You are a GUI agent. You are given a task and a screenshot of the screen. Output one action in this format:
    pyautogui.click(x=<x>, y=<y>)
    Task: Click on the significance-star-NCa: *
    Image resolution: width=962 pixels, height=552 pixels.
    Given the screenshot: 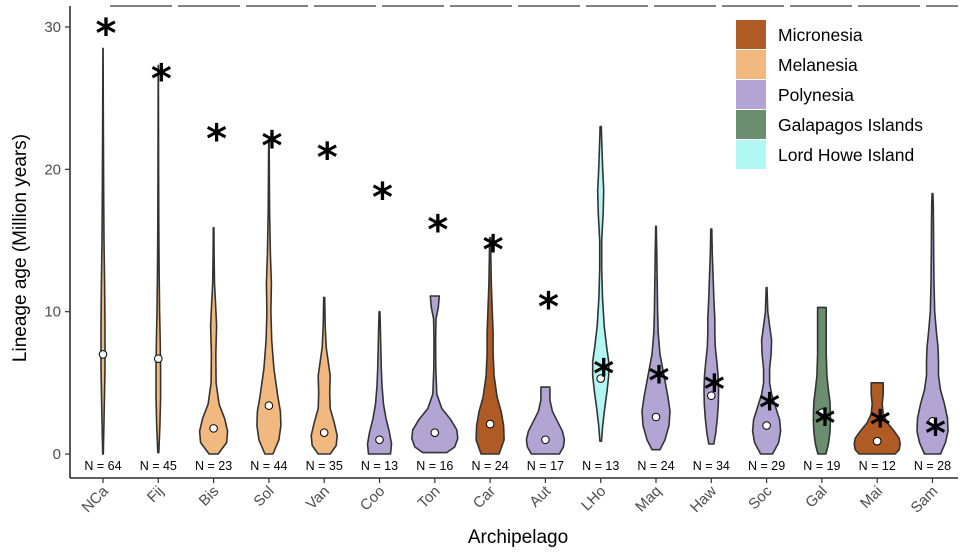 What is the action you would take?
    pyautogui.click(x=106, y=34)
    